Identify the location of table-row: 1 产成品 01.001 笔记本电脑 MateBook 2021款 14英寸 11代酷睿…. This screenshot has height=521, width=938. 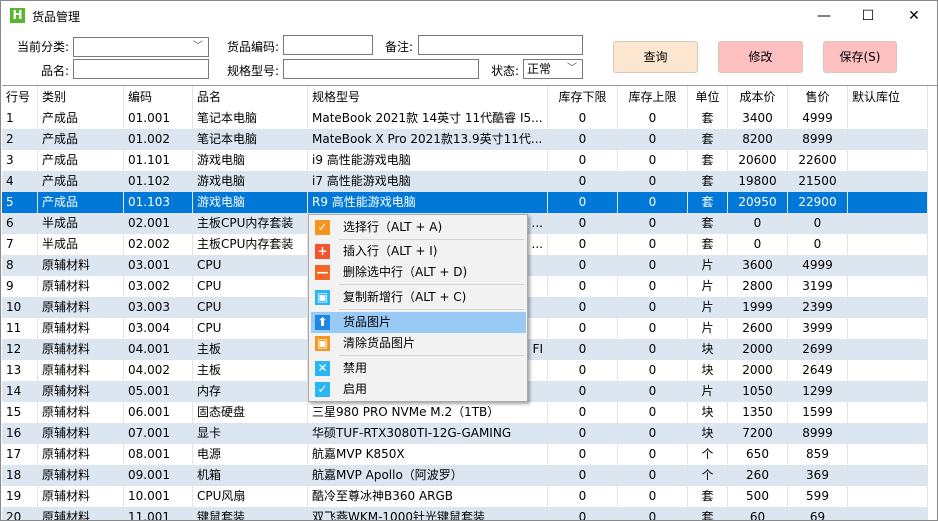
(465, 118).